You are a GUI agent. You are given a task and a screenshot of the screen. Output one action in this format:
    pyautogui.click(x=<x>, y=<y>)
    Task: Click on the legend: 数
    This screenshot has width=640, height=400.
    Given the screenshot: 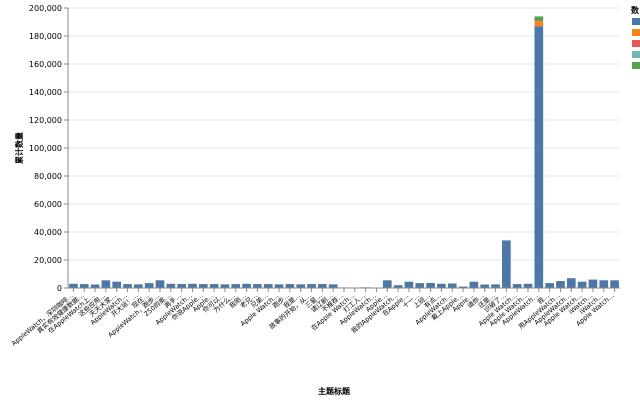 What is the action you would take?
    pyautogui.click(x=635, y=37)
    